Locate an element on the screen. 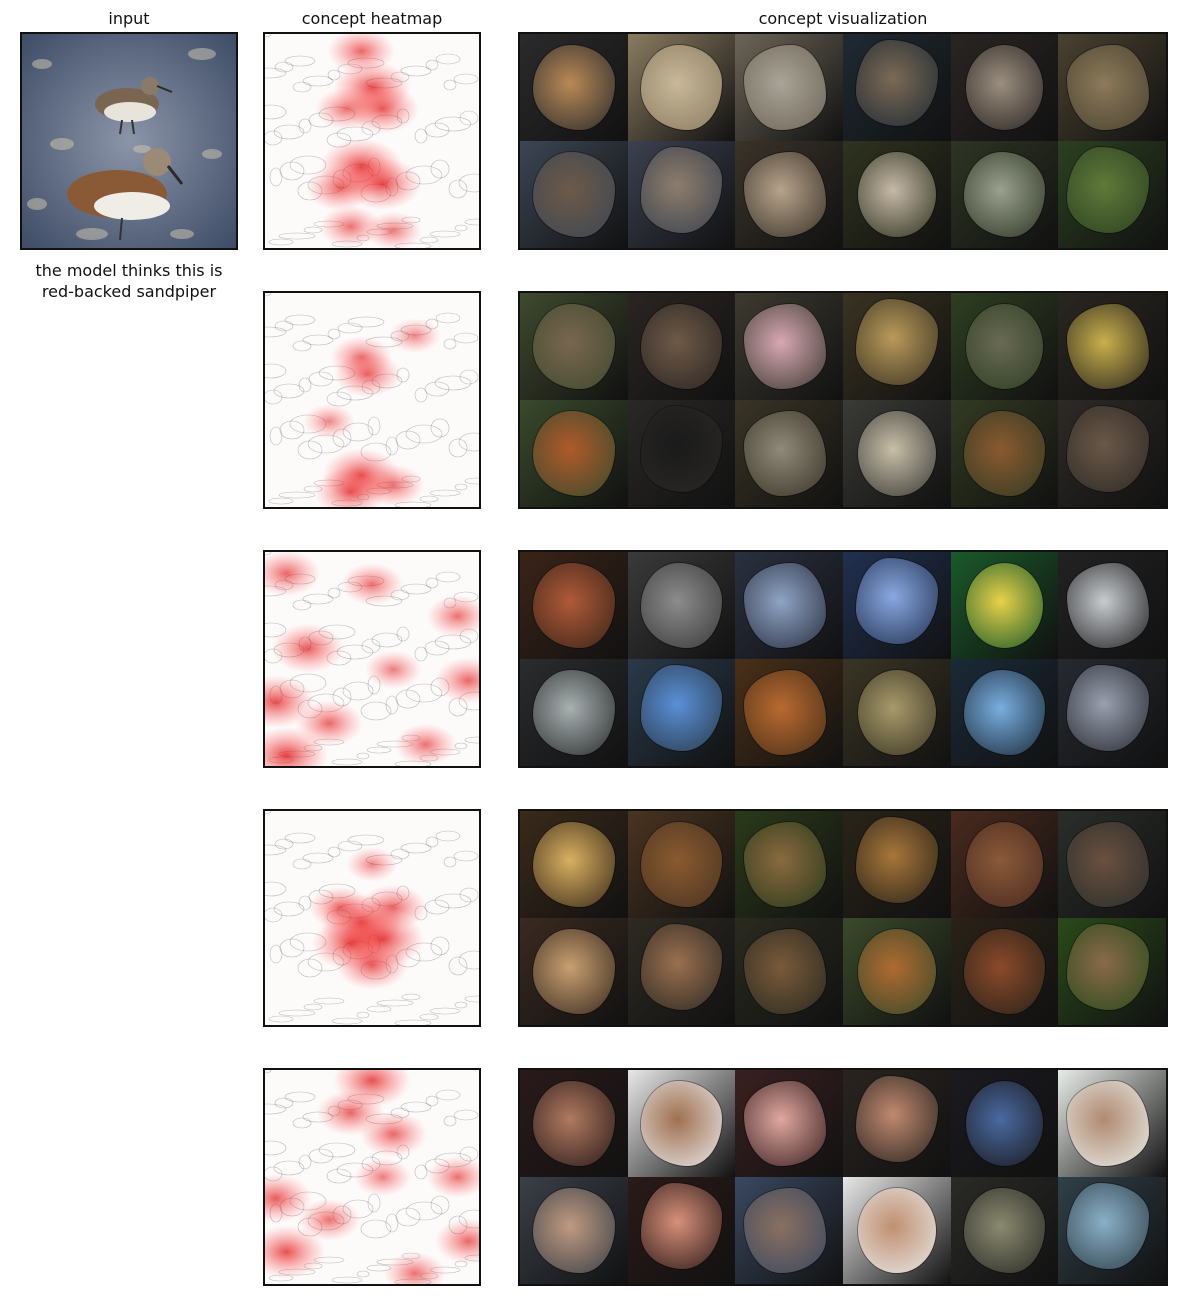  heatmap-column-title: concept heatmap is located at coordinates (372, 18).